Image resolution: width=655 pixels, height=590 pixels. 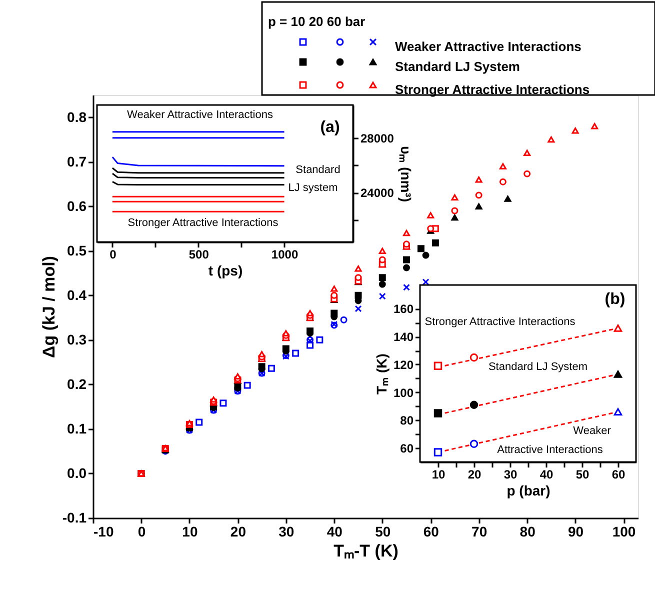 What do you see at coordinates (77, 206) in the screenshot?
I see `y-tick-label: 0.6` at bounding box center [77, 206].